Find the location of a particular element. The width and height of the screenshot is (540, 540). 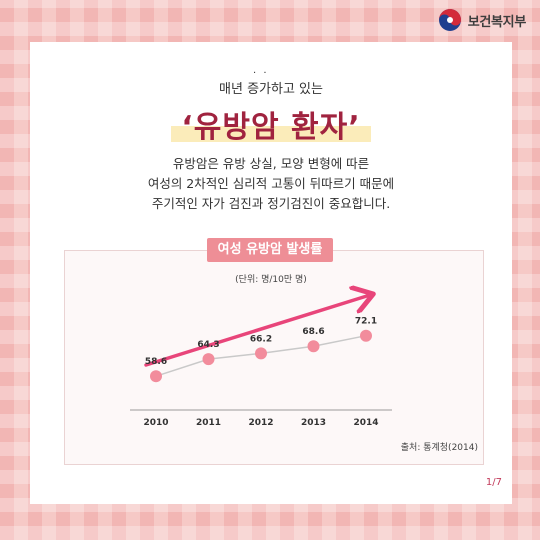

page-indicator: 1/7 is located at coordinates (493, 482).